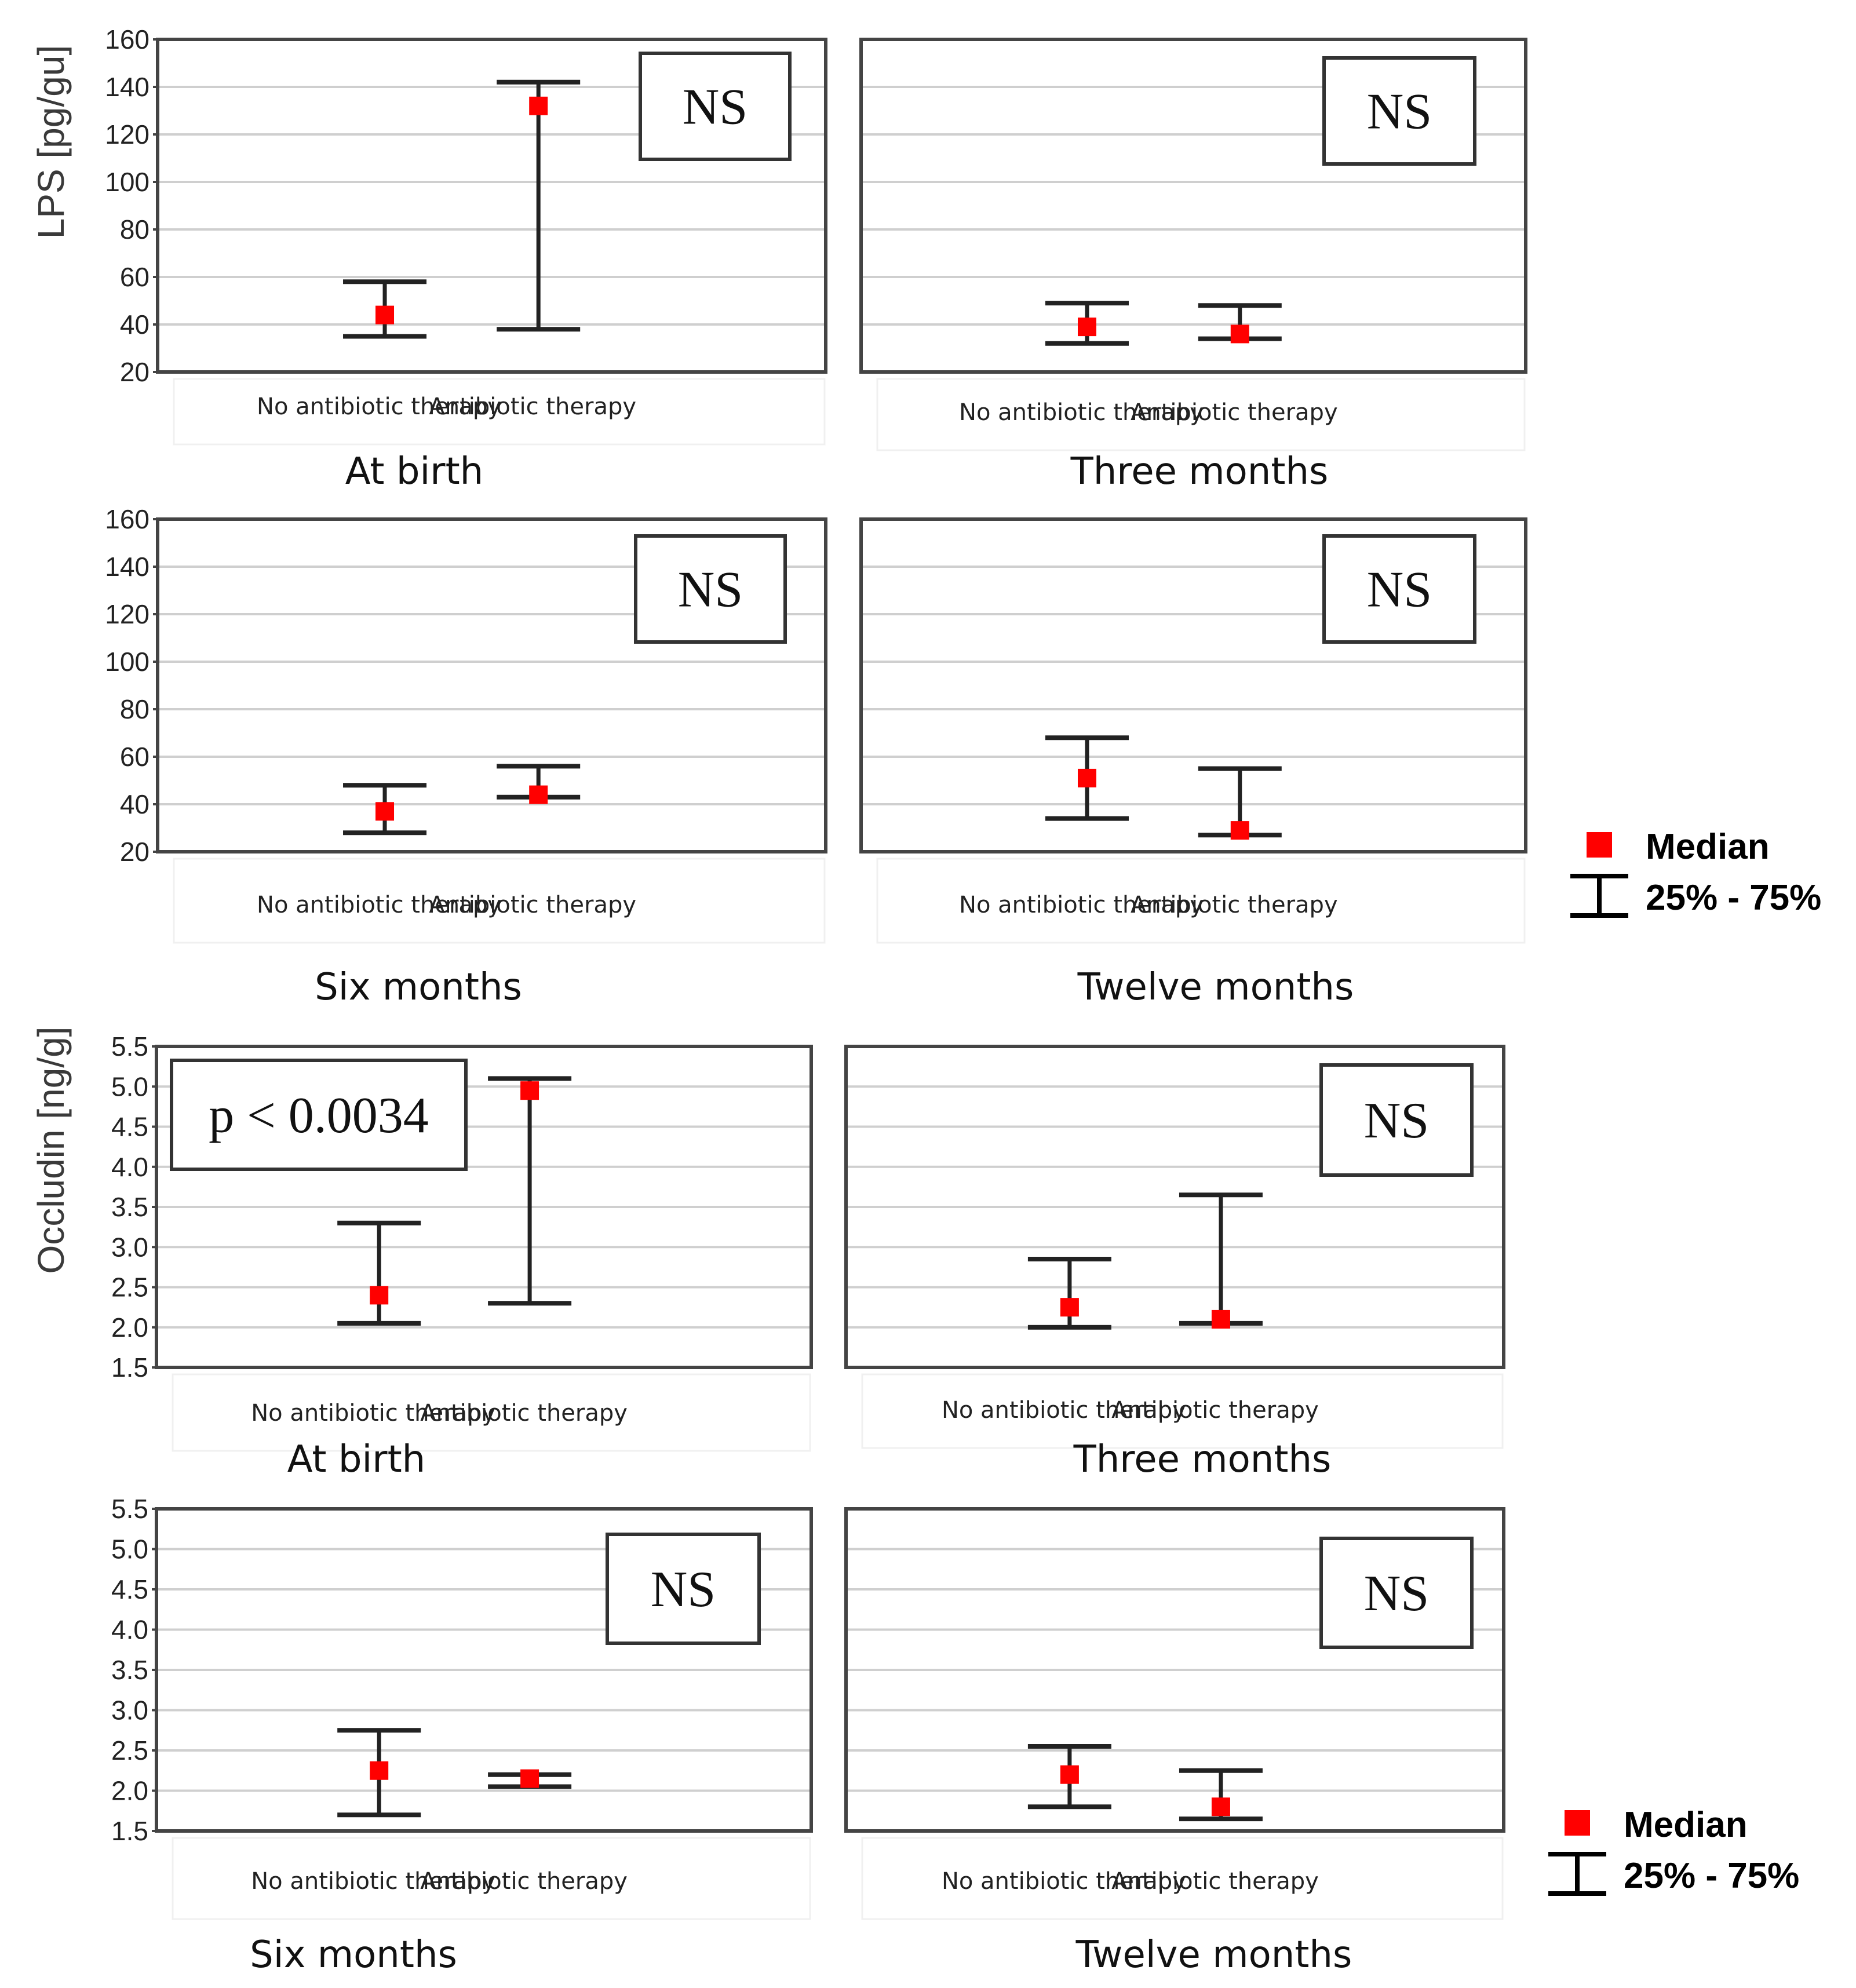 The height and width of the screenshot is (1988, 1856). I want to click on y-tick-label: 160, so click(127, 39).